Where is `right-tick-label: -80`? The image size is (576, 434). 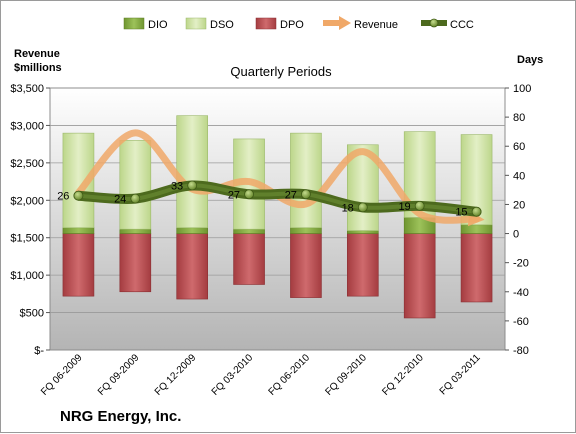
right-tick-label: -80 is located at coordinates (521, 351).